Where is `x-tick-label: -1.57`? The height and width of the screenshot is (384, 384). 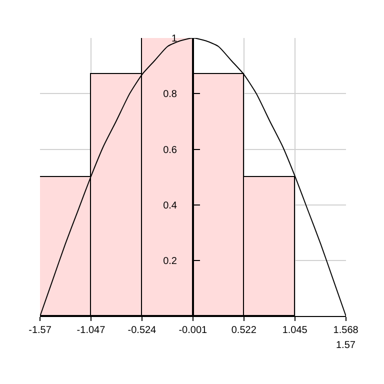
x-tick-label: -1.57 is located at coordinates (40, 330).